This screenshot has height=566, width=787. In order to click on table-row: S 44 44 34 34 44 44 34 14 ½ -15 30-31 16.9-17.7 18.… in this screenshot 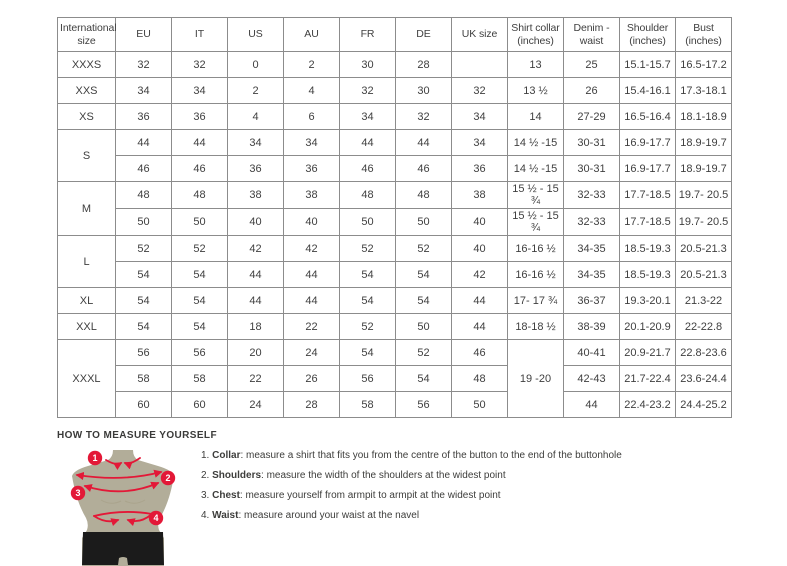, I will do `click(394, 155)`.